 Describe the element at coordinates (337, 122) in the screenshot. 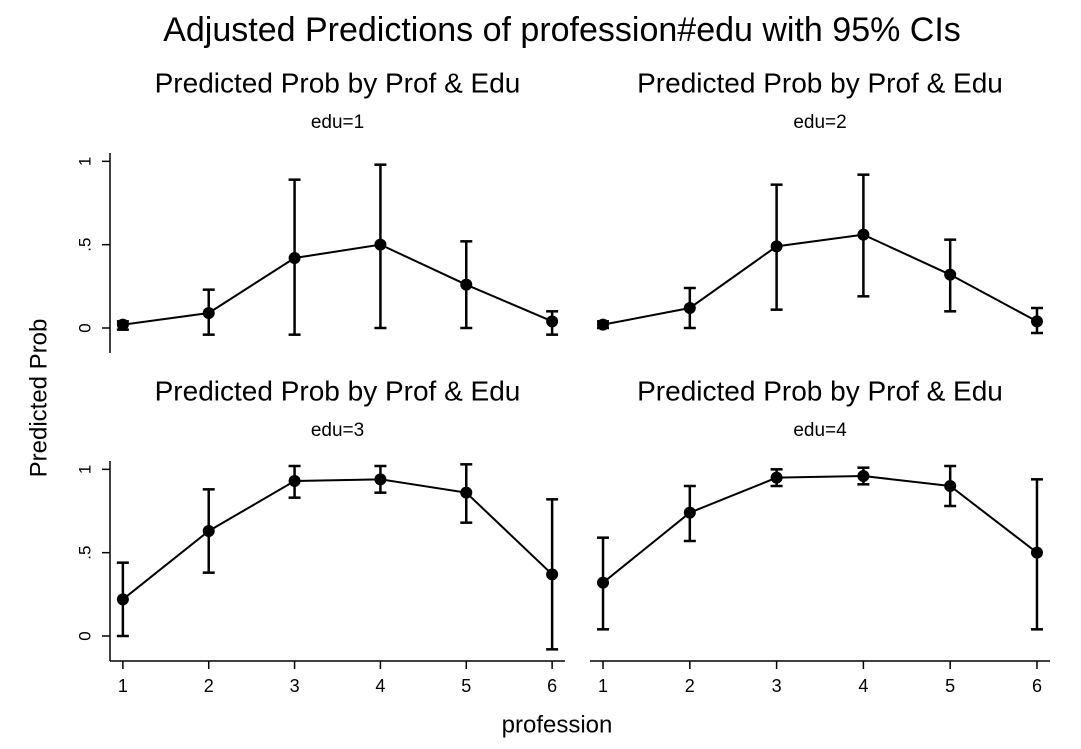

I see `panel-subtitle: edu=1` at that location.